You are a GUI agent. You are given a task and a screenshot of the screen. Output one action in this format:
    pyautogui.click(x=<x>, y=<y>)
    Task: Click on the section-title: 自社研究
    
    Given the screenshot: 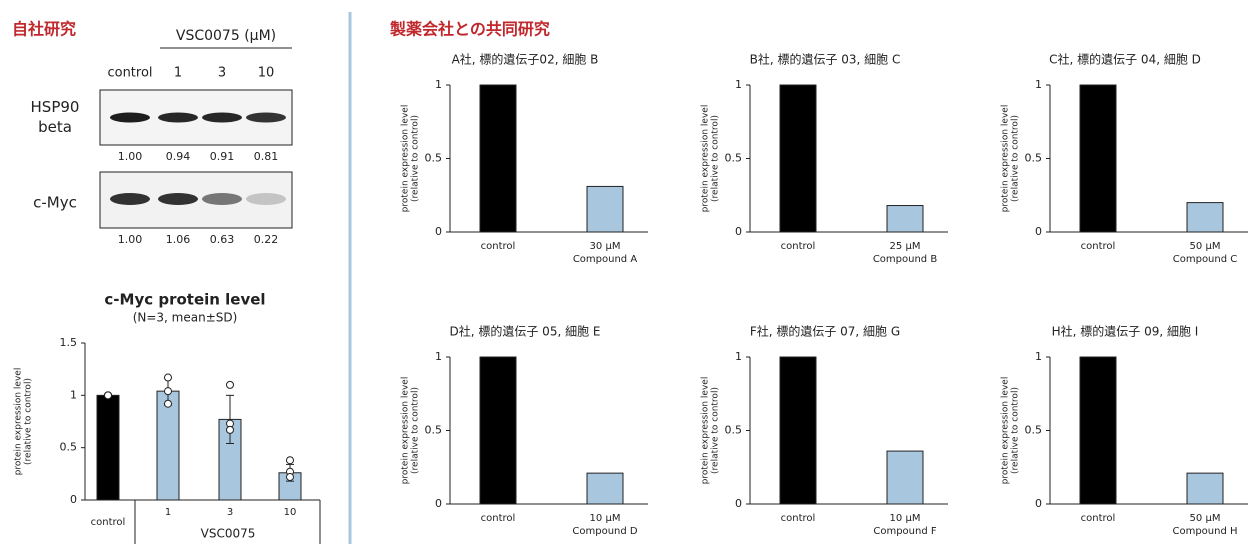 What is the action you would take?
    pyautogui.click(x=44, y=29)
    